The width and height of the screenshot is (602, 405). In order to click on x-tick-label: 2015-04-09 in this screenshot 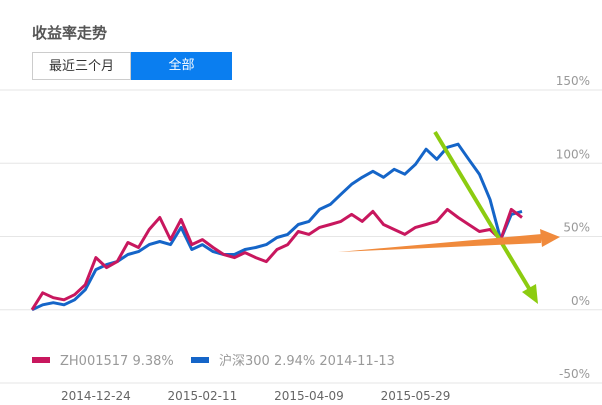, I will do `click(309, 396)`.